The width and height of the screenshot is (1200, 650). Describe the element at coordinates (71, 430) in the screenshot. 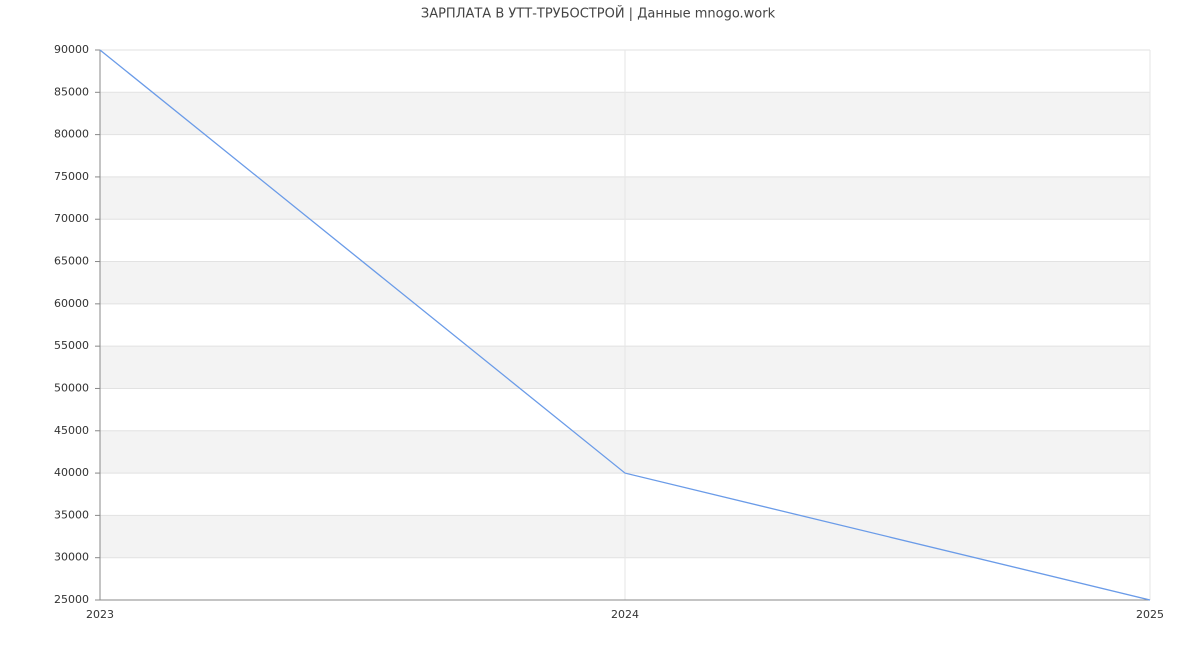

I see `y-tick-label: 45000` at that location.